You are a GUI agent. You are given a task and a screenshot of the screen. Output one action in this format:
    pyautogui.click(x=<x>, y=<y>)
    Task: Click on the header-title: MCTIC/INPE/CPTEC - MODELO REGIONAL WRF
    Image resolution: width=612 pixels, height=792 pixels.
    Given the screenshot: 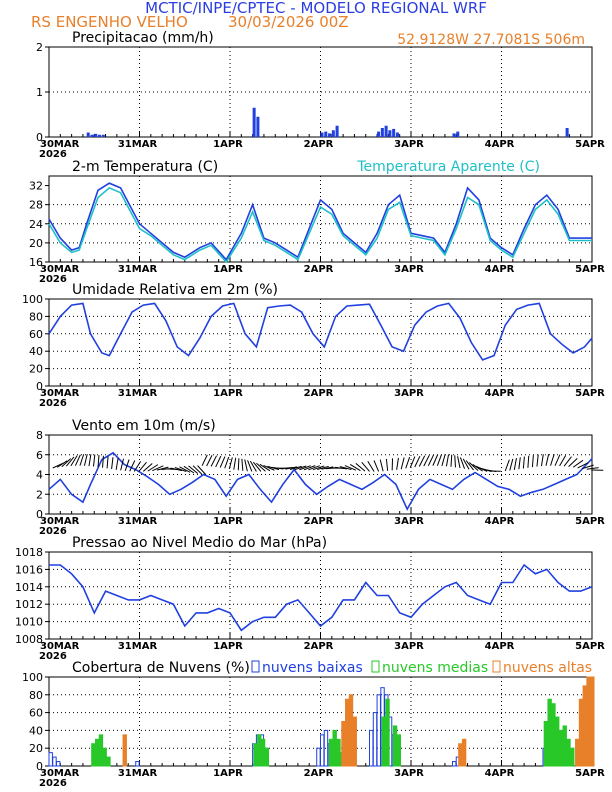 What is the action you would take?
    pyautogui.click(x=316, y=8)
    